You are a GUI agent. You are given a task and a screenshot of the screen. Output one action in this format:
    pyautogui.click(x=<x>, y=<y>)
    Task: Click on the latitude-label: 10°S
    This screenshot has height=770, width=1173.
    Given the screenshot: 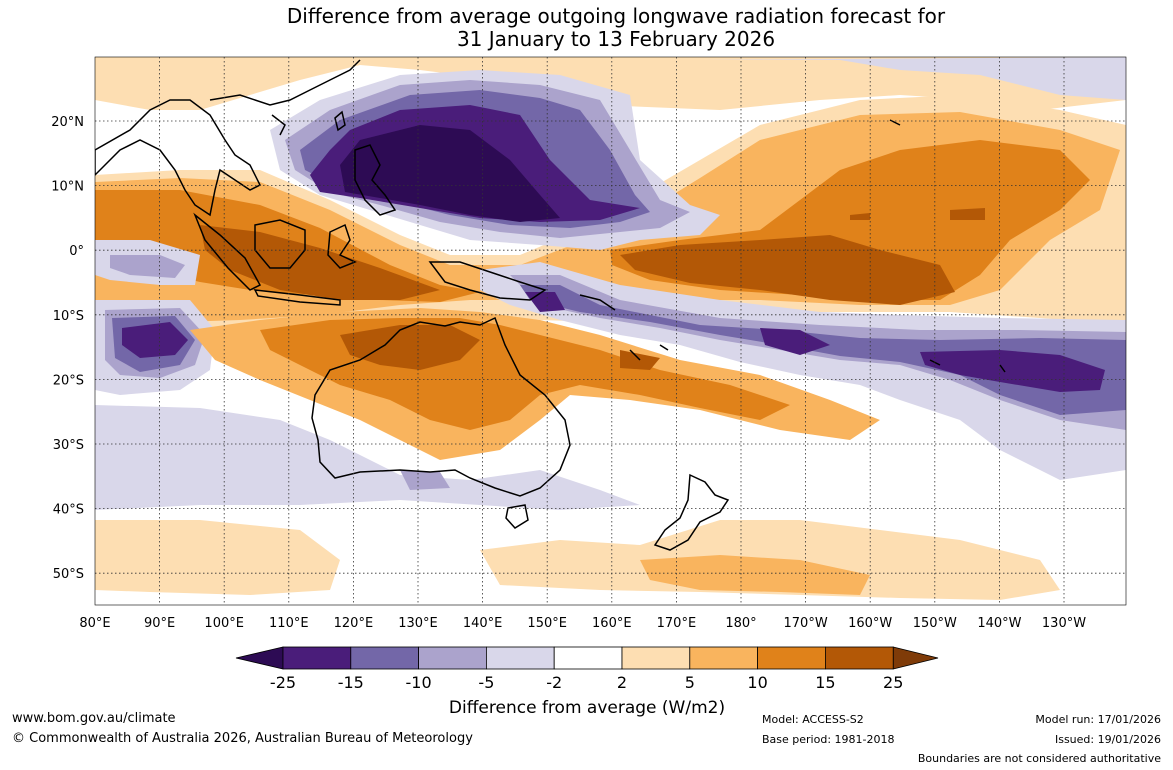 What is the action you would take?
    pyautogui.click(x=68, y=316)
    